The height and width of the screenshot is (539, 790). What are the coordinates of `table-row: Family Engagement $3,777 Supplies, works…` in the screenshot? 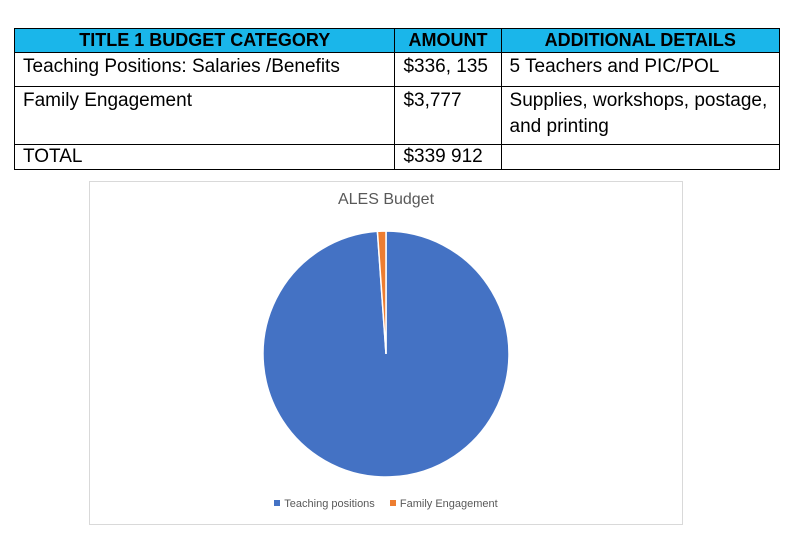 It's located at (397, 115).